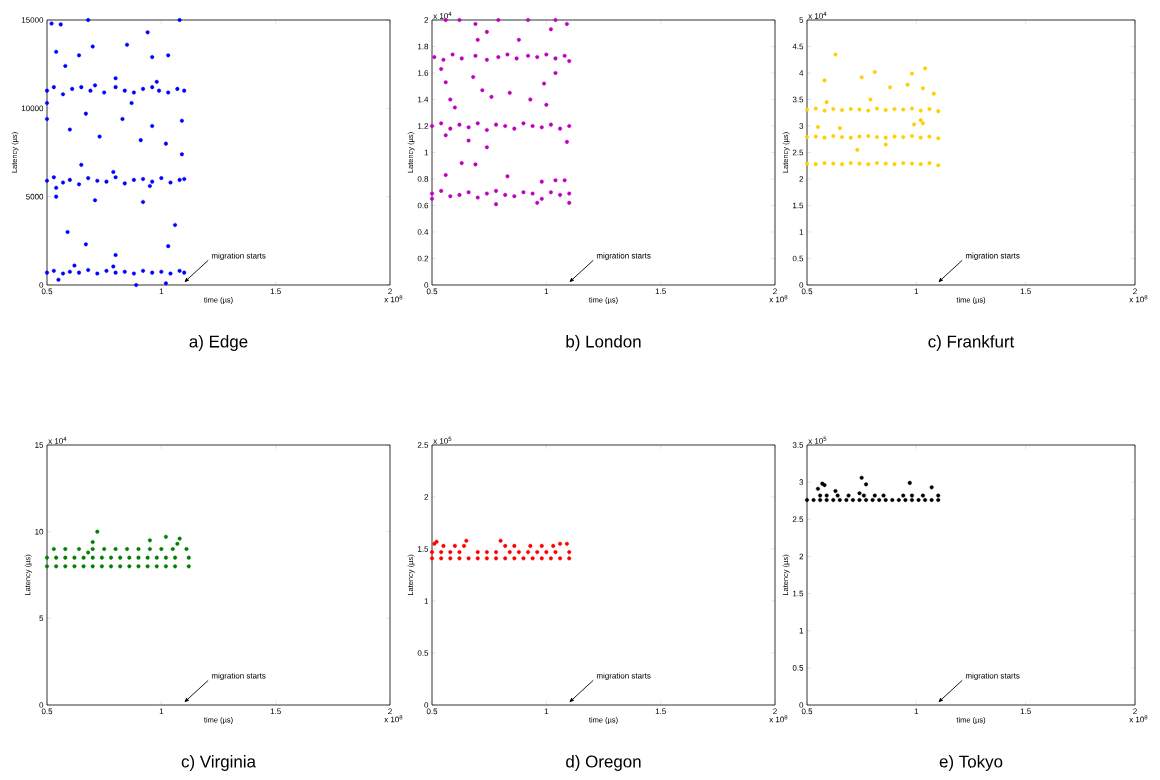  Describe the element at coordinates (603, 763) in the screenshot. I see `text: d) Oregon` at that location.